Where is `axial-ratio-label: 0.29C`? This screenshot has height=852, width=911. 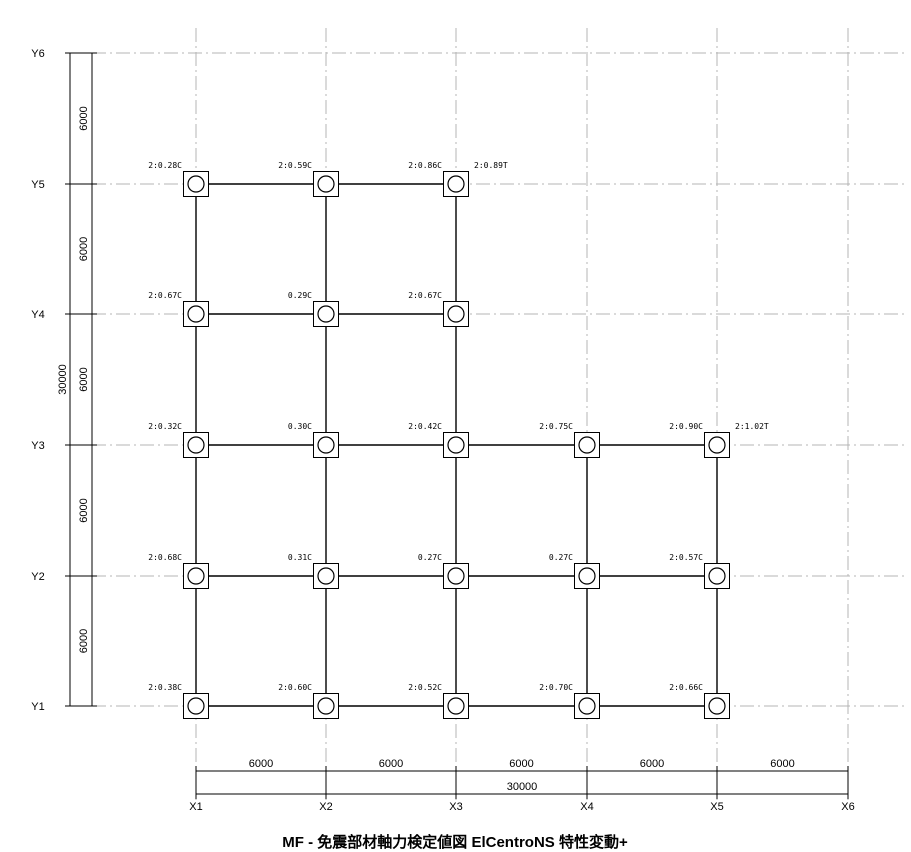 axial-ratio-label: 0.29C is located at coordinates (300, 295).